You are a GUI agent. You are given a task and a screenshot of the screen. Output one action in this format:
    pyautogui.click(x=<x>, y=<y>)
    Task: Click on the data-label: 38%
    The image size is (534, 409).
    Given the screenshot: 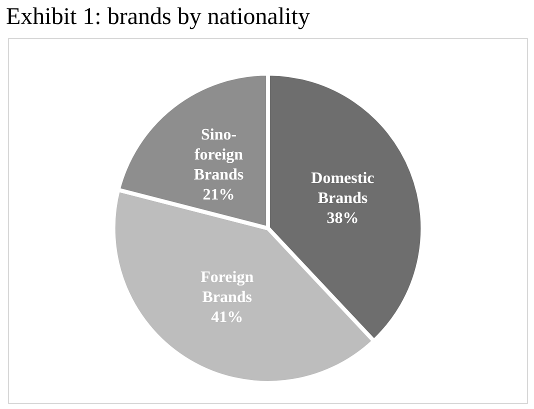 What is the action you would take?
    pyautogui.click(x=342, y=219)
    